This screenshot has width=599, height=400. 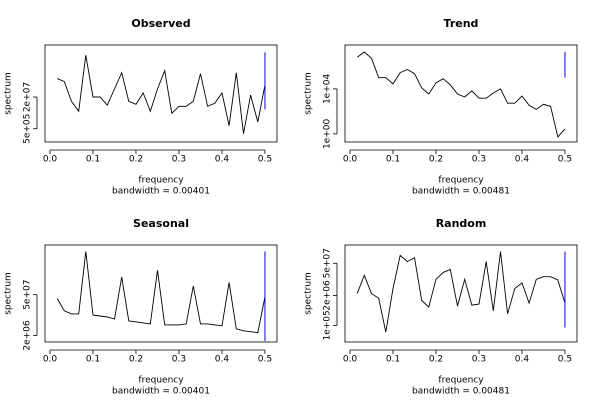 I want to click on y-tick-label: 1e+00, so click(x=328, y=133).